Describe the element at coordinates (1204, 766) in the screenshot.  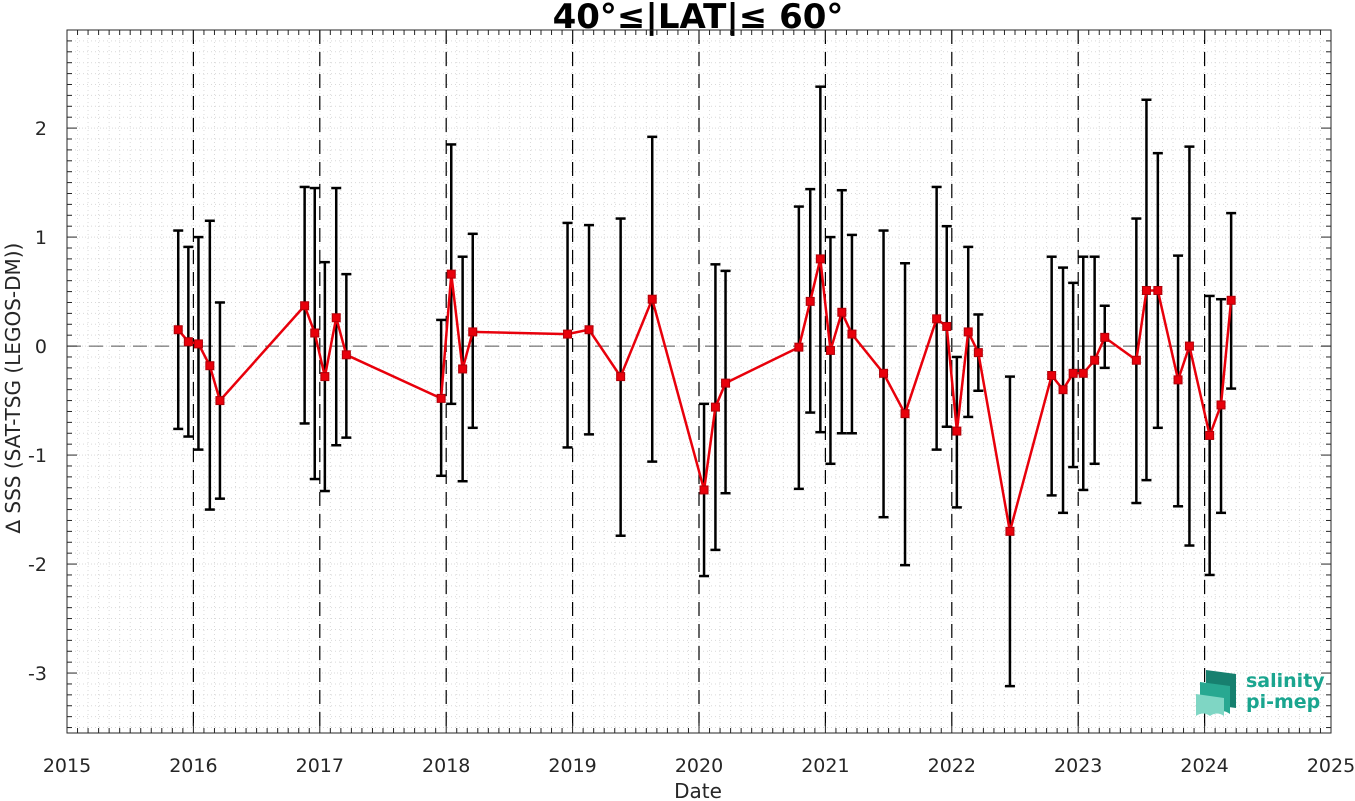
I see `x-tick-label: 2024` at that location.